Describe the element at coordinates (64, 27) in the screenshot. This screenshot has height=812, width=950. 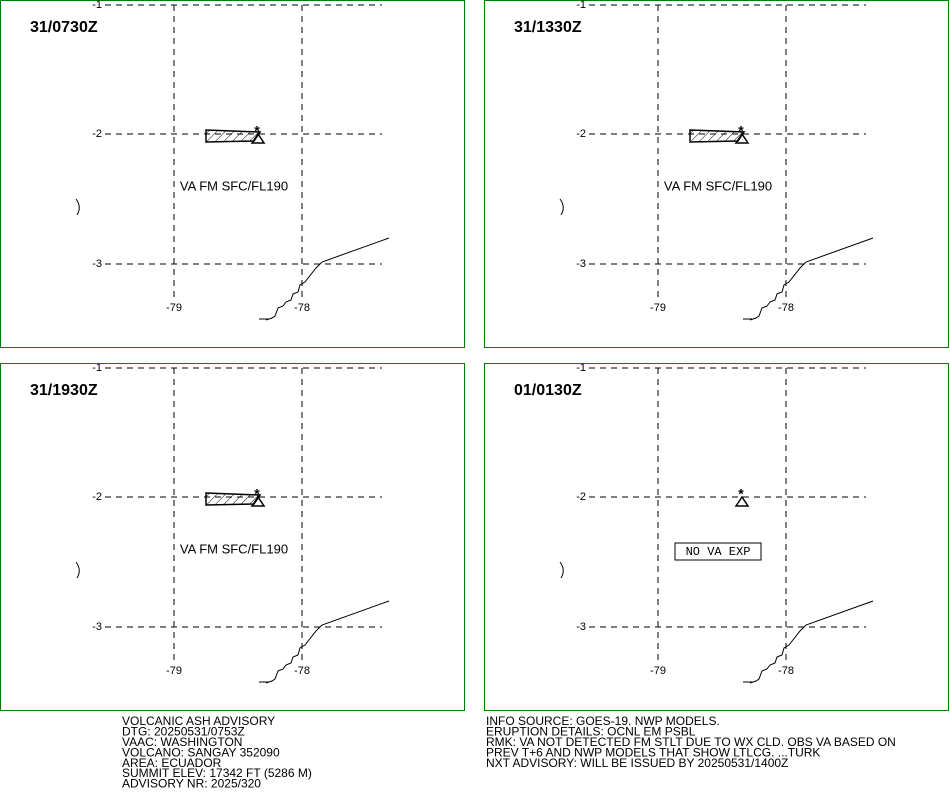
I see `panel-time: 31/0730Z` at that location.